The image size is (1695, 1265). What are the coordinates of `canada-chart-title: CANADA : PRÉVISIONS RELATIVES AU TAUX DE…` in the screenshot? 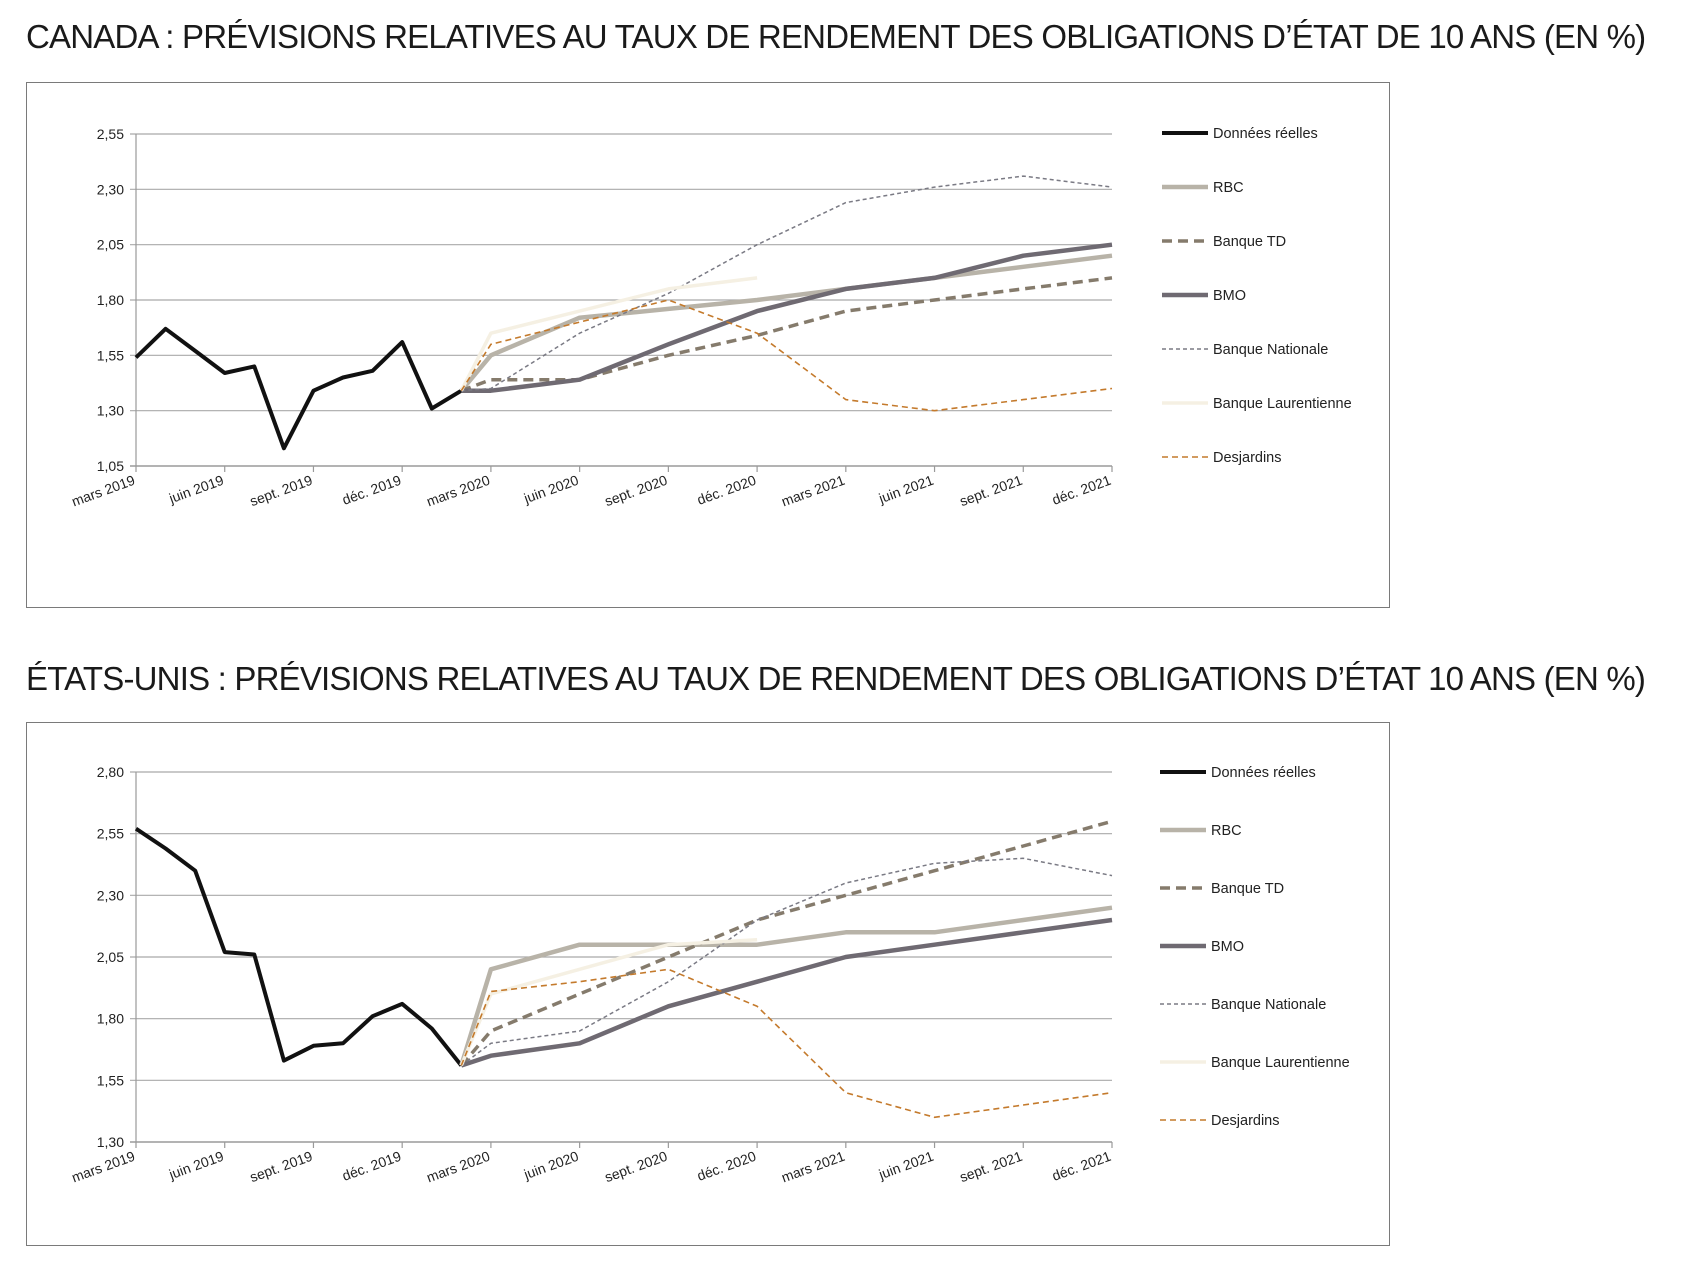 It's located at (836, 36).